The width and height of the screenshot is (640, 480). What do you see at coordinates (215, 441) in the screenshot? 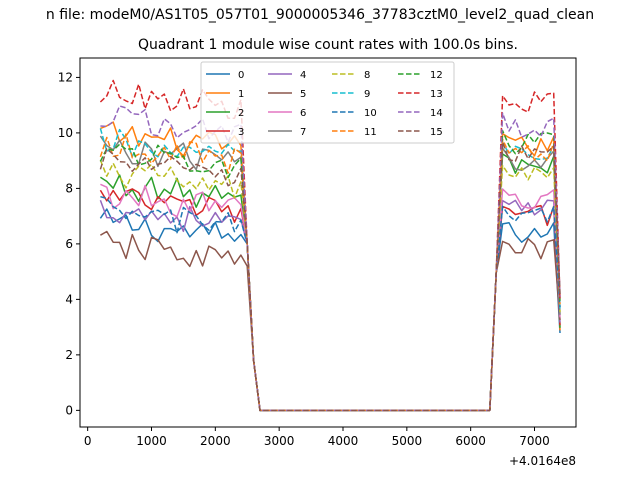
I see `x-tick-label: 2000` at bounding box center [215, 441].